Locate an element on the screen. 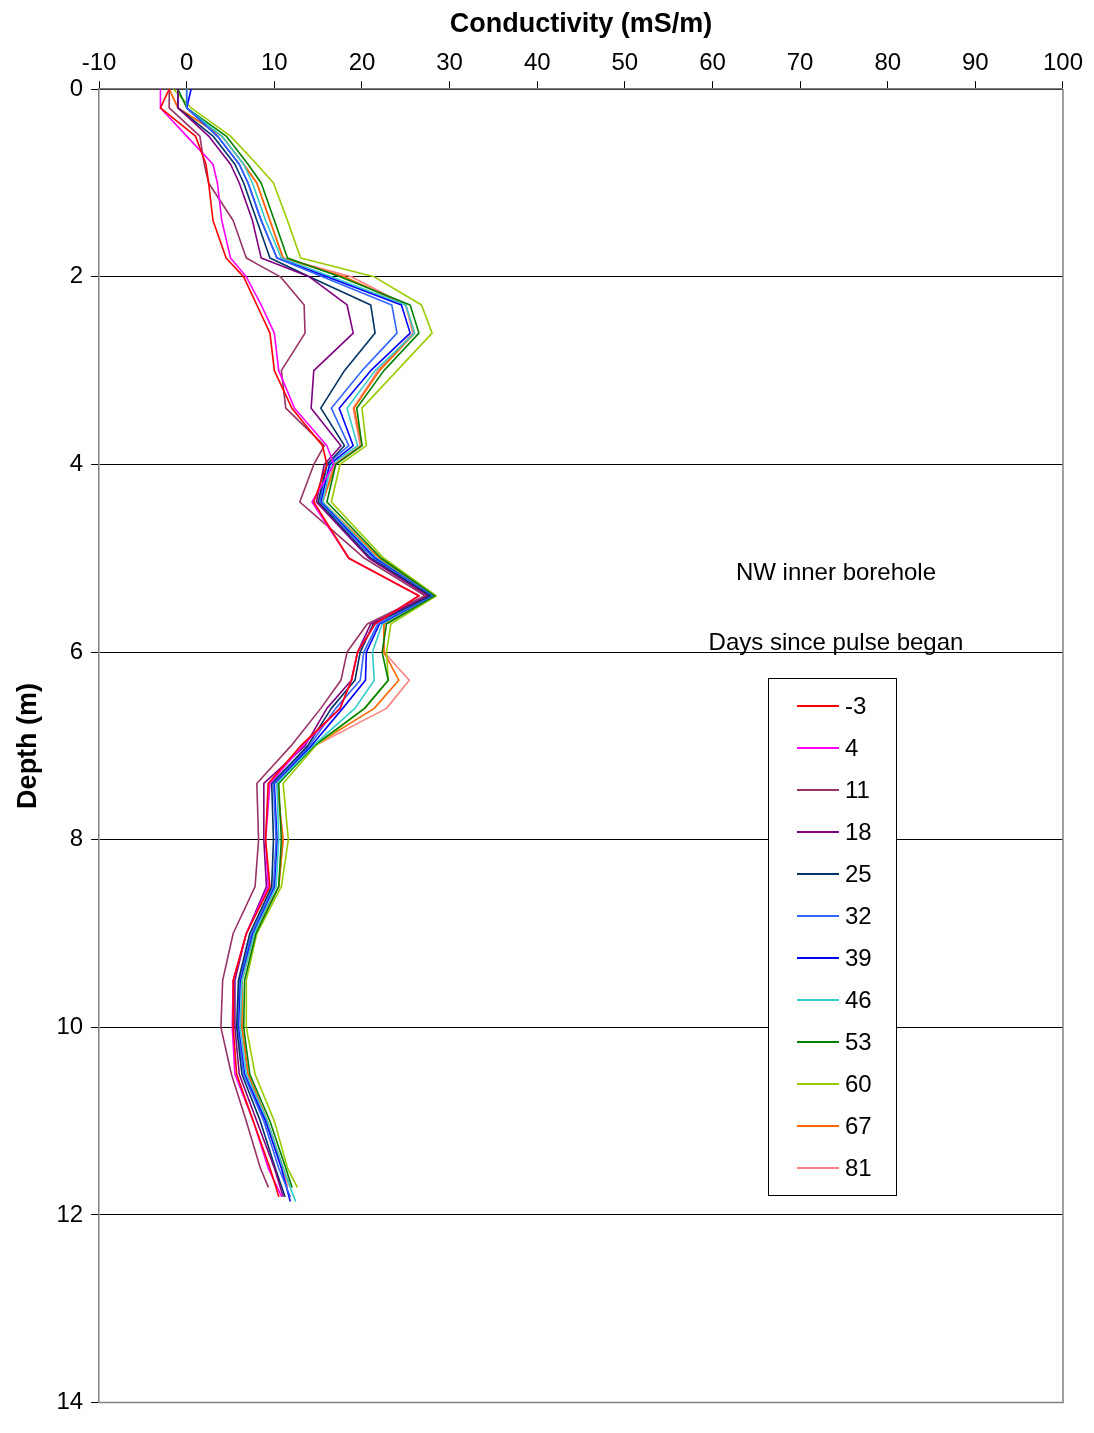 Image resolution: width=1094 pixels, height=1433 pixels. x-tick-label: 30 is located at coordinates (449, 62).